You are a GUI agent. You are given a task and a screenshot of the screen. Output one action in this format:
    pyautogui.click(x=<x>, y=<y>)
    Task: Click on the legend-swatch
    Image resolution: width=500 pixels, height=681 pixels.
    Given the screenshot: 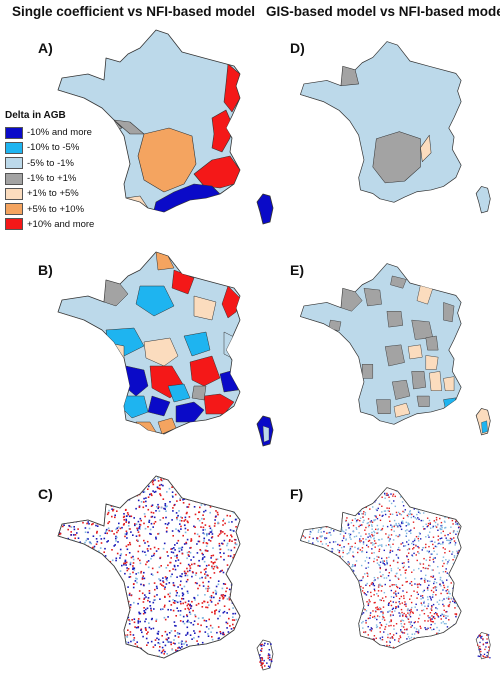 What is the action you would take?
    pyautogui.click(x=14, y=178)
    